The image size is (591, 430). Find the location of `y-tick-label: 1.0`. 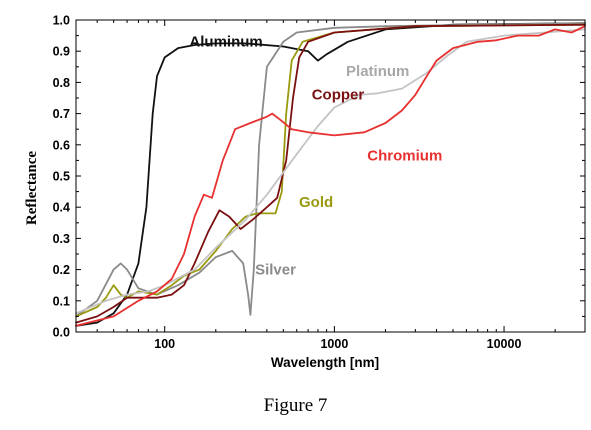

y-tick-label: 1.0 is located at coordinates (61, 21).